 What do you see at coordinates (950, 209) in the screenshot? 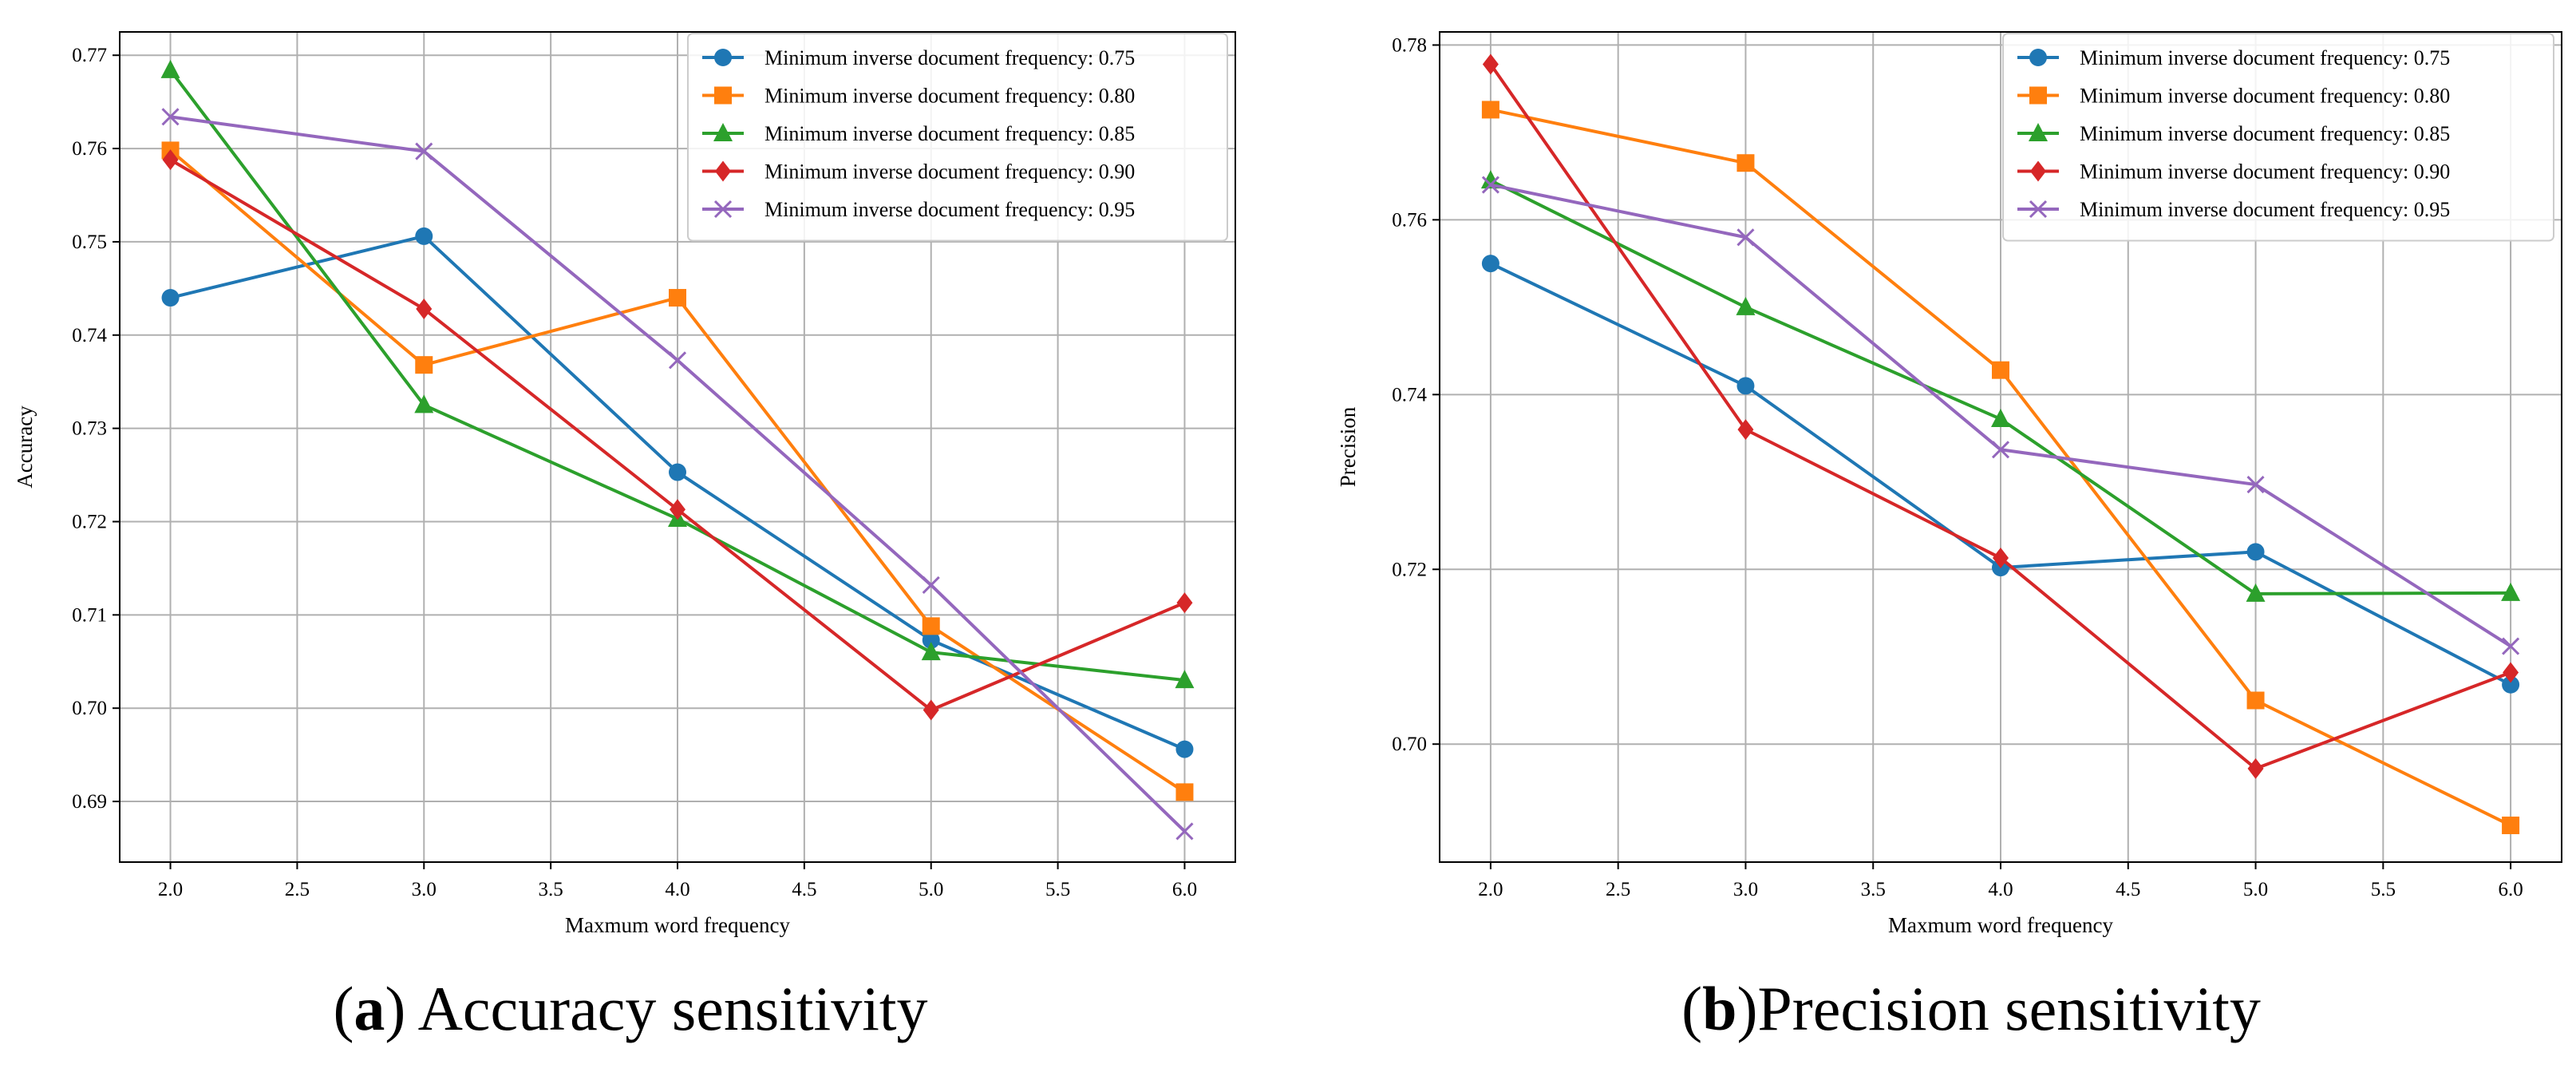
I see `legend-label: Minimum inverse document frequency: 0.95` at bounding box center [950, 209].